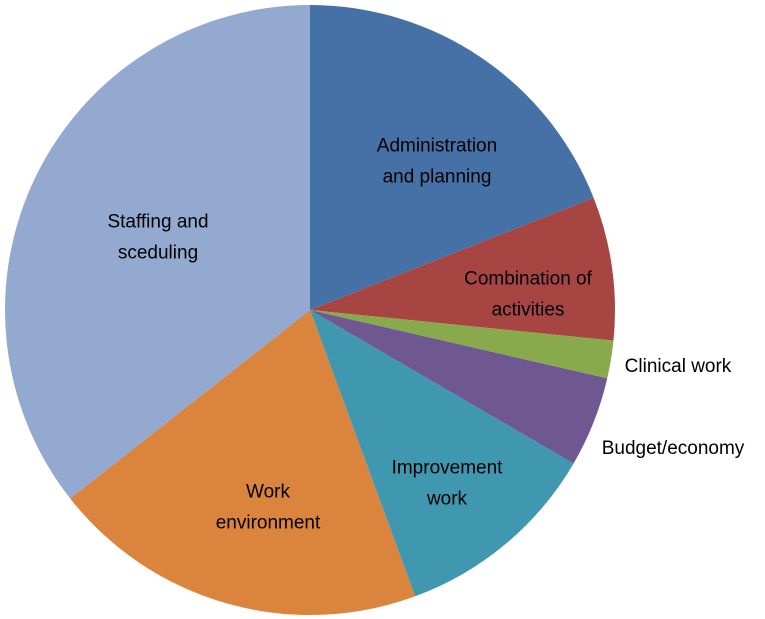 This screenshot has width=765, height=619. What do you see at coordinates (459, 387) in the screenshot?
I see `slice-budget-economy` at bounding box center [459, 387].